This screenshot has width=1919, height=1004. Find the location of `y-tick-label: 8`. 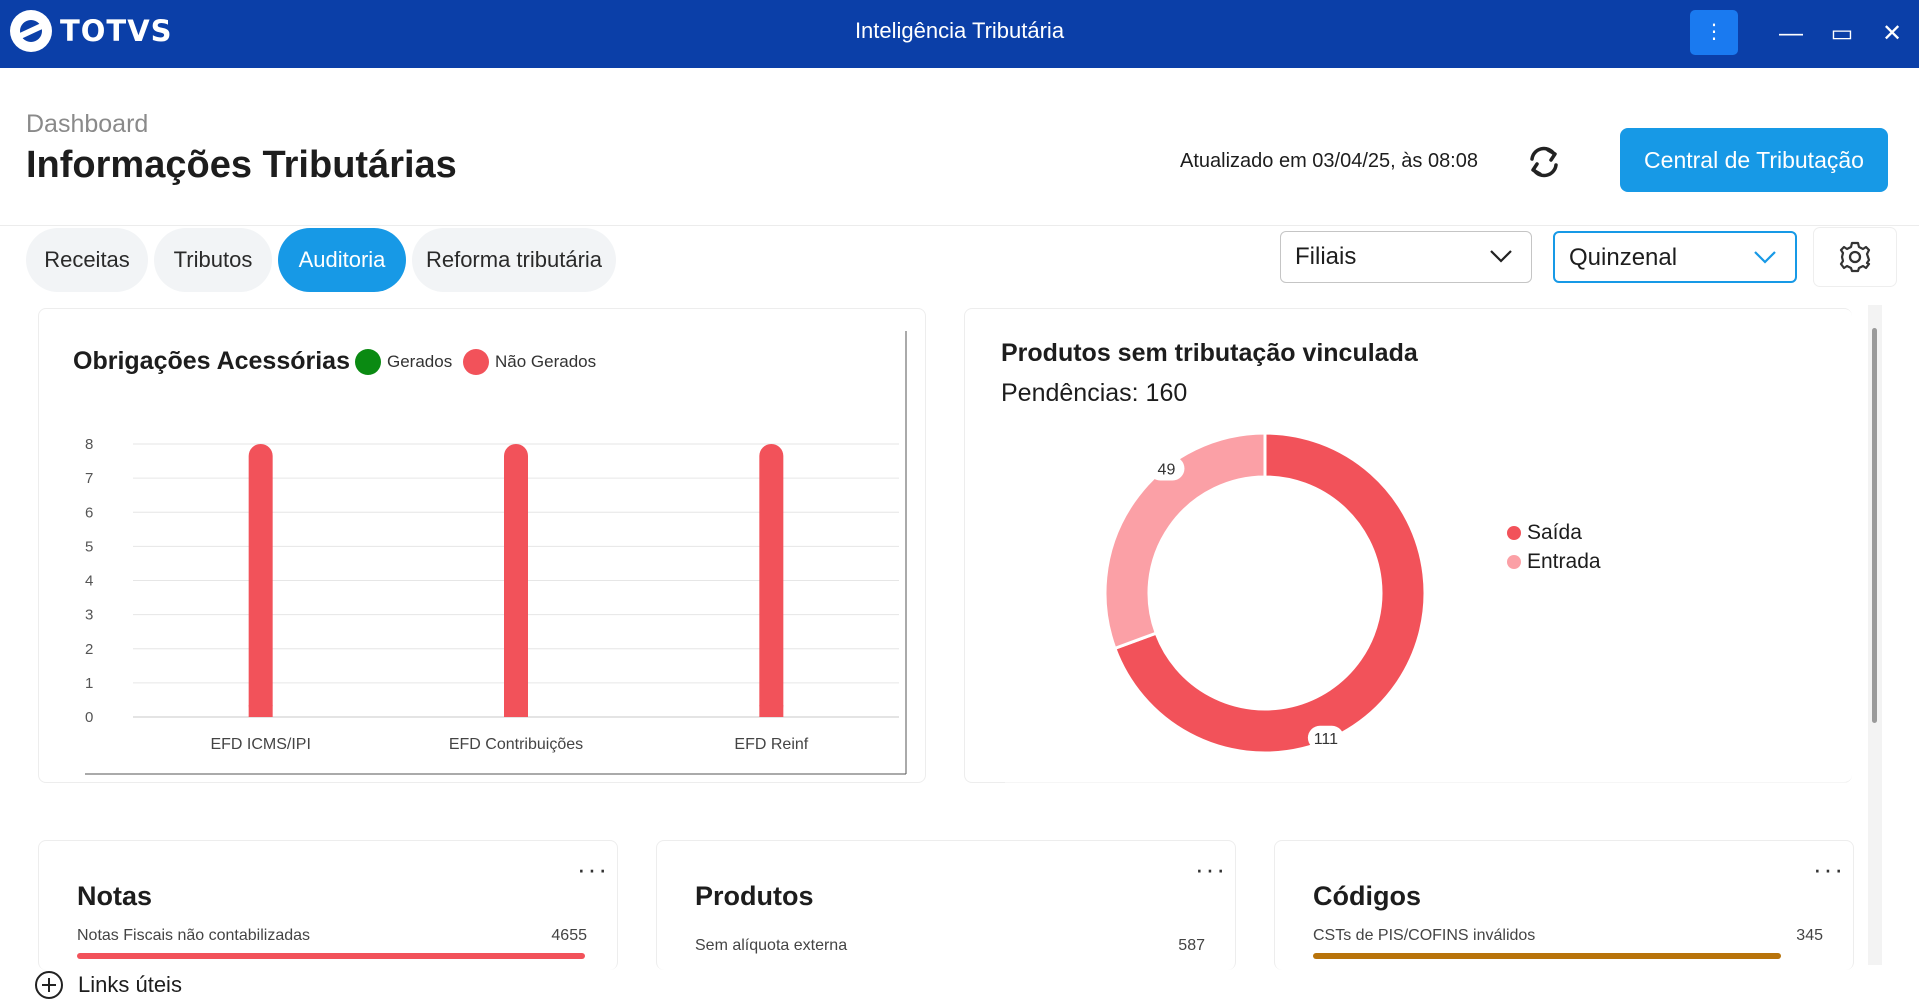

y-tick-label: 8 is located at coordinates (89, 444).